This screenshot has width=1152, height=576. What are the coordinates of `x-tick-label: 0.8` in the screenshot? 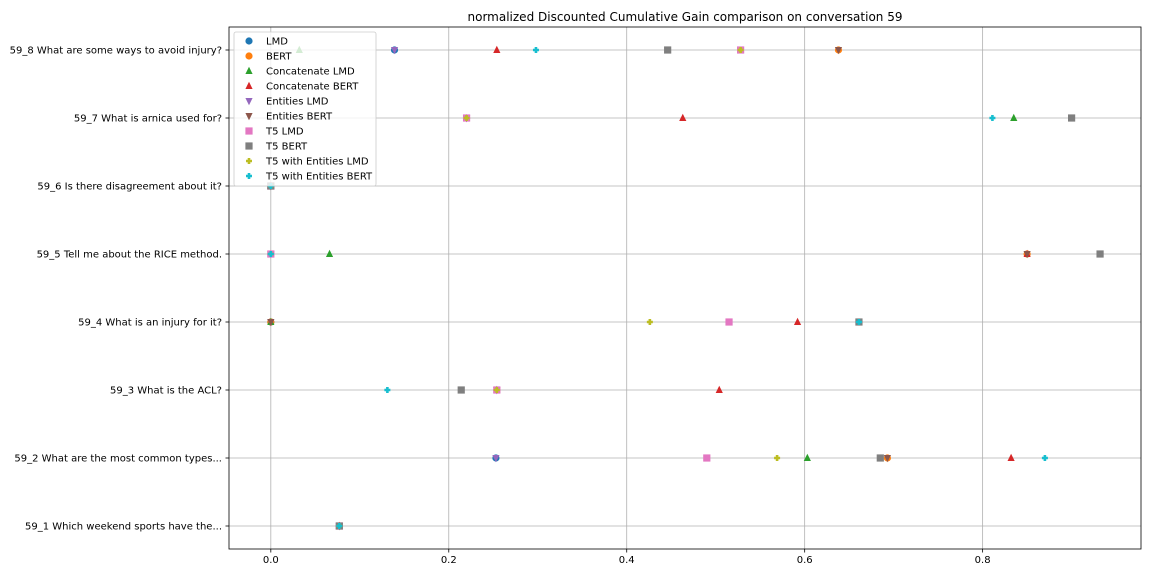 It's located at (983, 560).